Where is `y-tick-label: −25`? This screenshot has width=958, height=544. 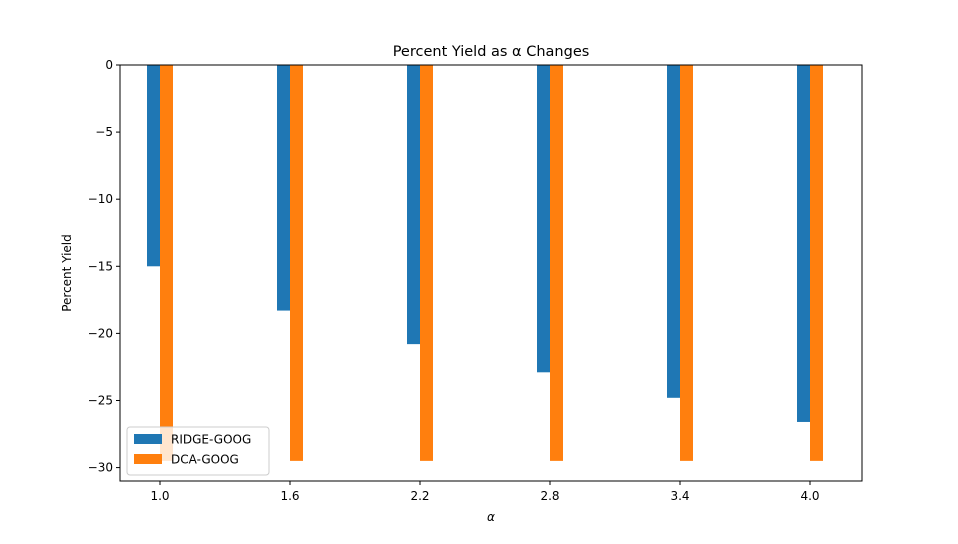 y-tick-label: −25 is located at coordinates (100, 400).